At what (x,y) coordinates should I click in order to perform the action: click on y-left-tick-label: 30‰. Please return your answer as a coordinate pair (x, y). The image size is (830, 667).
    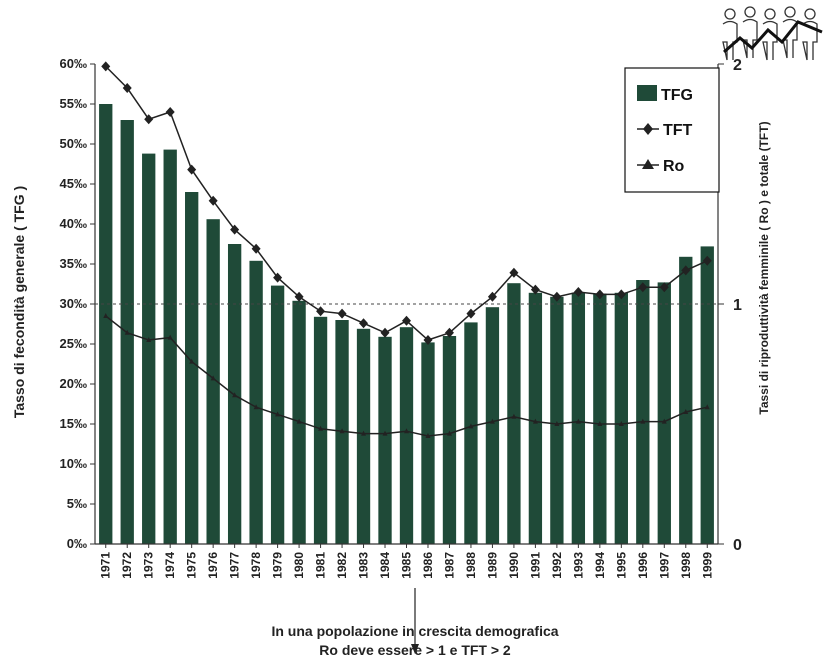
    Looking at the image, I should click on (73, 303).